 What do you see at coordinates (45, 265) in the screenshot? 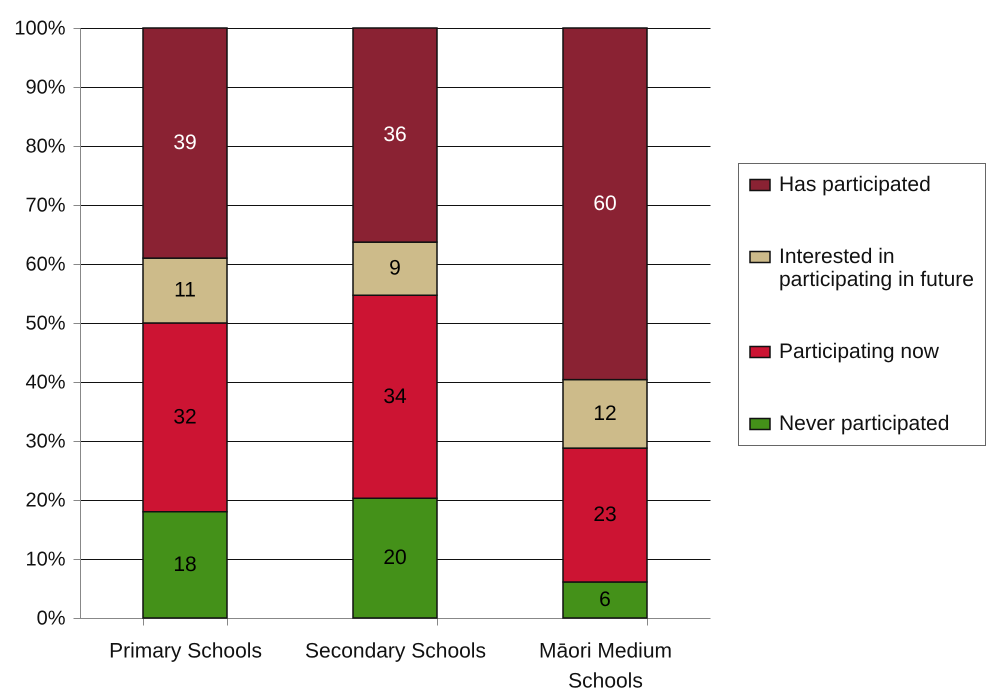
I see `y-tick-label: 60%` at bounding box center [45, 265].